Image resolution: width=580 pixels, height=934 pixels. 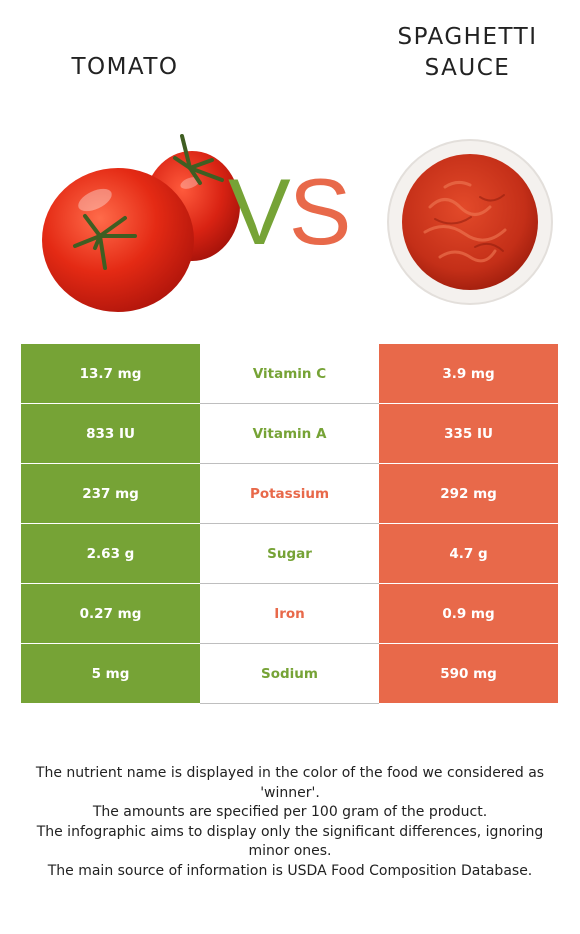 What do you see at coordinates (468, 374) in the screenshot?
I see `right-value: 3.9 mg` at bounding box center [468, 374].